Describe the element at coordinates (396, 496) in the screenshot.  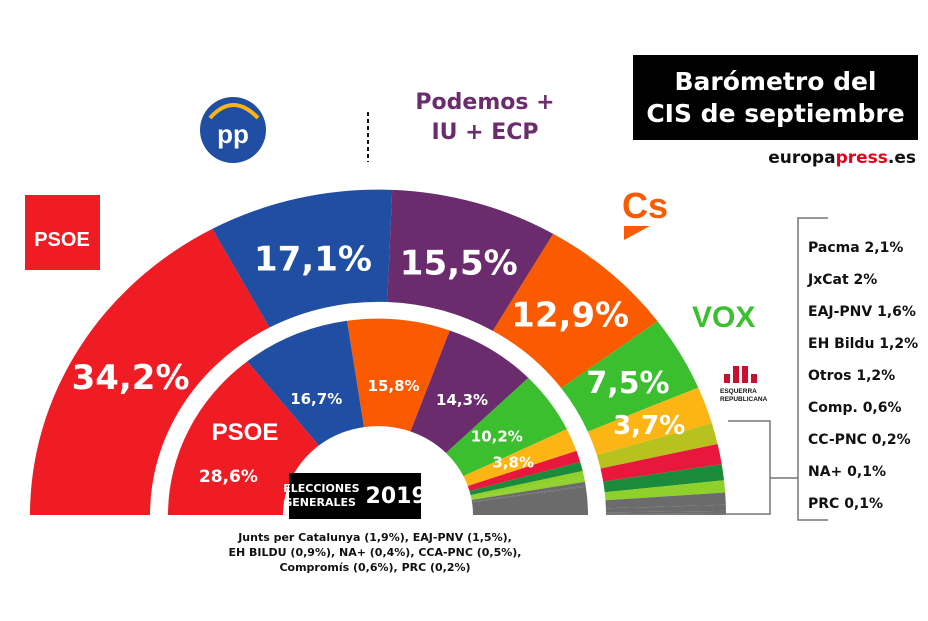
I see `elecciones-year: 2019` at that location.